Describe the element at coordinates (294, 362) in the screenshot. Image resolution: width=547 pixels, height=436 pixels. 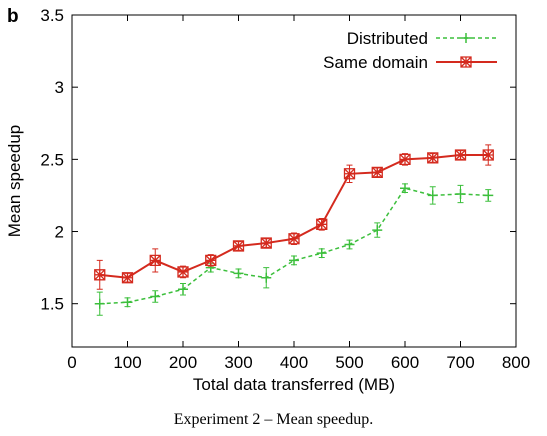
I see `x-tick-label: 400` at that location.